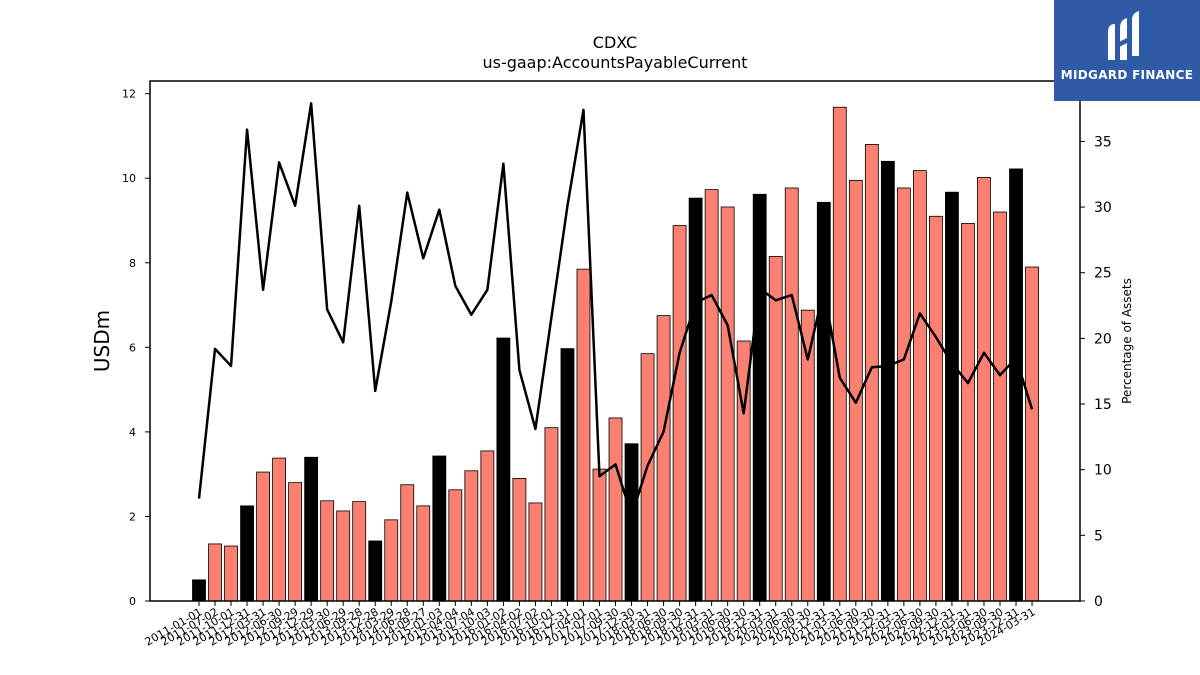 The height and width of the screenshot is (675, 1200). What do you see at coordinates (132, 263) in the screenshot?
I see `y-tick-label: 8` at bounding box center [132, 263].